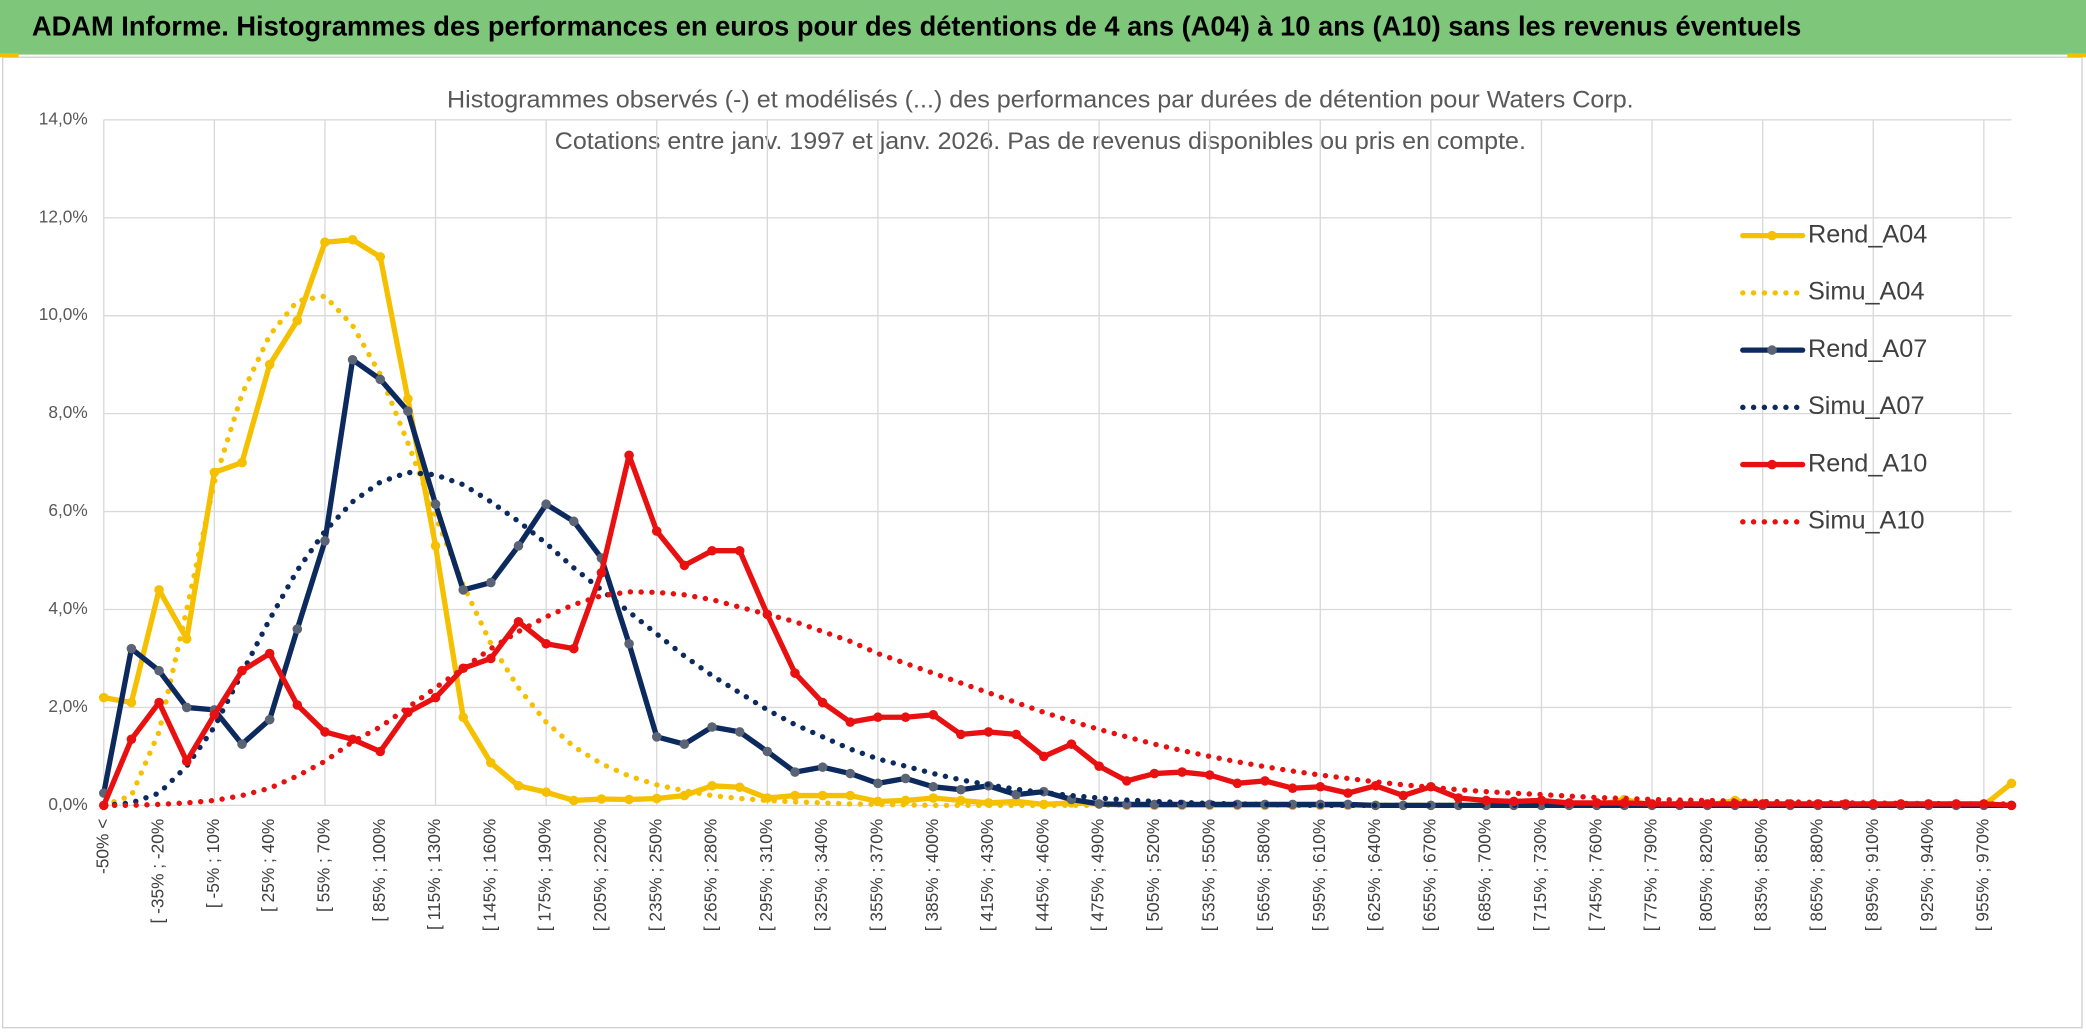 Image resolution: width=2086 pixels, height=1033 pixels. What do you see at coordinates (1042, 875) in the screenshot?
I see `x-tick-label: [ 445% ; 460%` at bounding box center [1042, 875].